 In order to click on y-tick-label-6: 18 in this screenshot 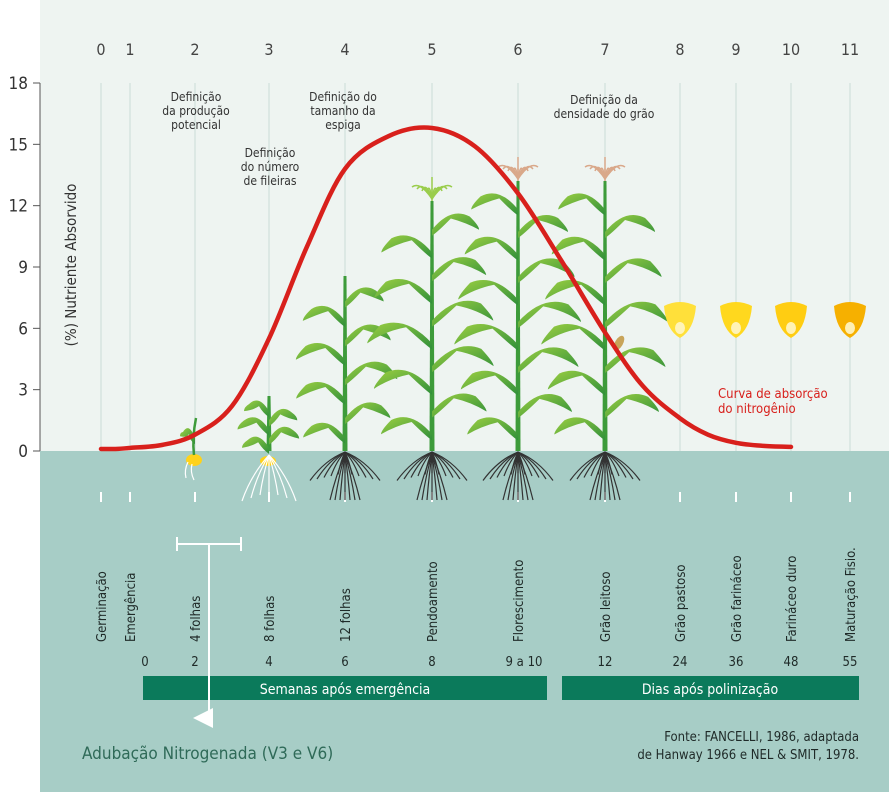, I will do `click(18, 84)`.